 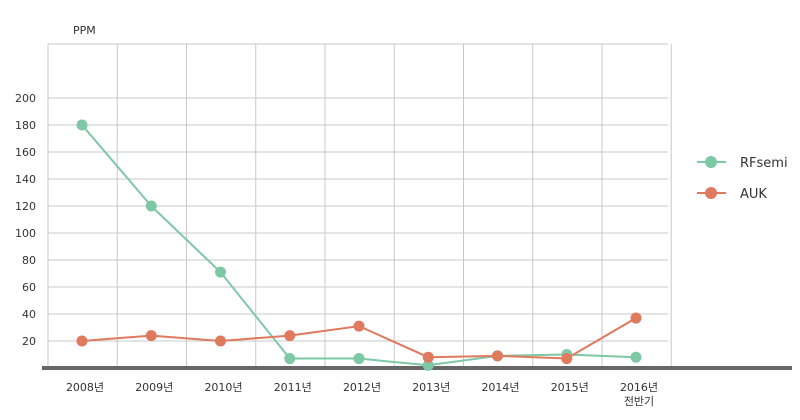 What do you see at coordinates (25, 179) in the screenshot?
I see `y-tick-label: 140` at bounding box center [25, 179].